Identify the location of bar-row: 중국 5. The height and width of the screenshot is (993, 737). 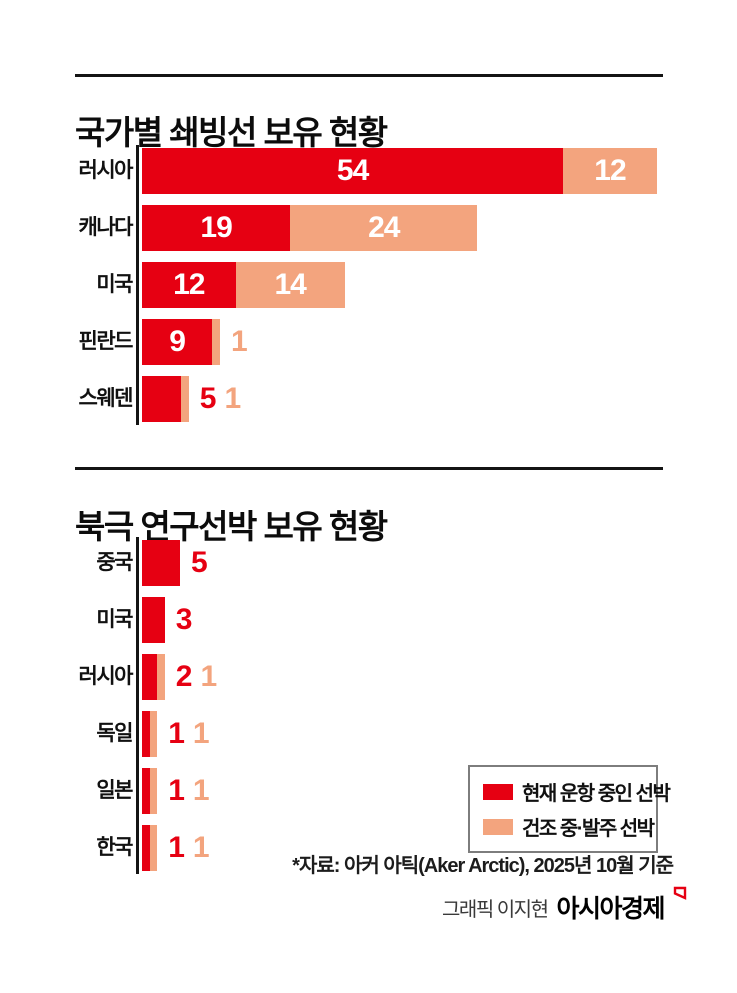
(138, 563).